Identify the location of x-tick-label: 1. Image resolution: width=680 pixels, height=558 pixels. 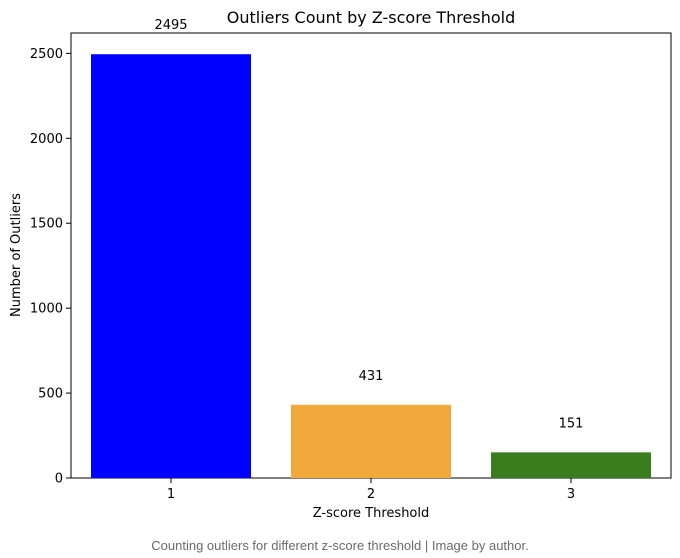
(171, 494).